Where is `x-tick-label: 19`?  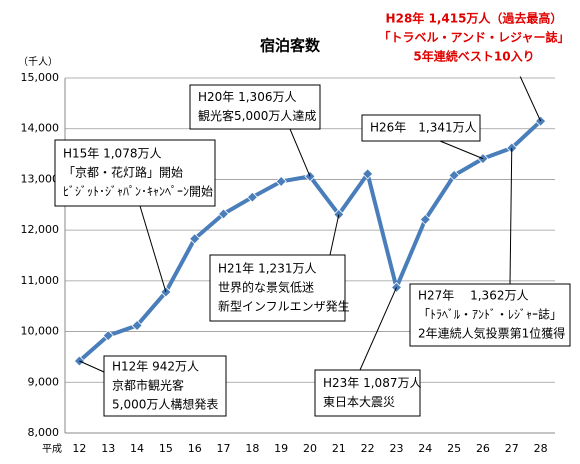
x-tick-label: 19 is located at coordinates (281, 448).